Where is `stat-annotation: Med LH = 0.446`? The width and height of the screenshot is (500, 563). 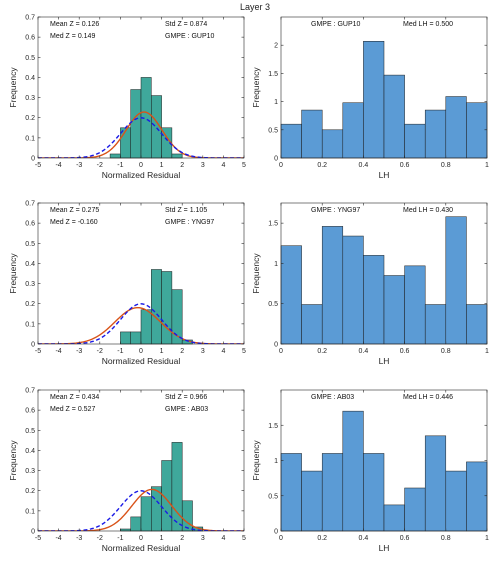
stat-annotation: Med LH = 0.446 is located at coordinates (428, 397).